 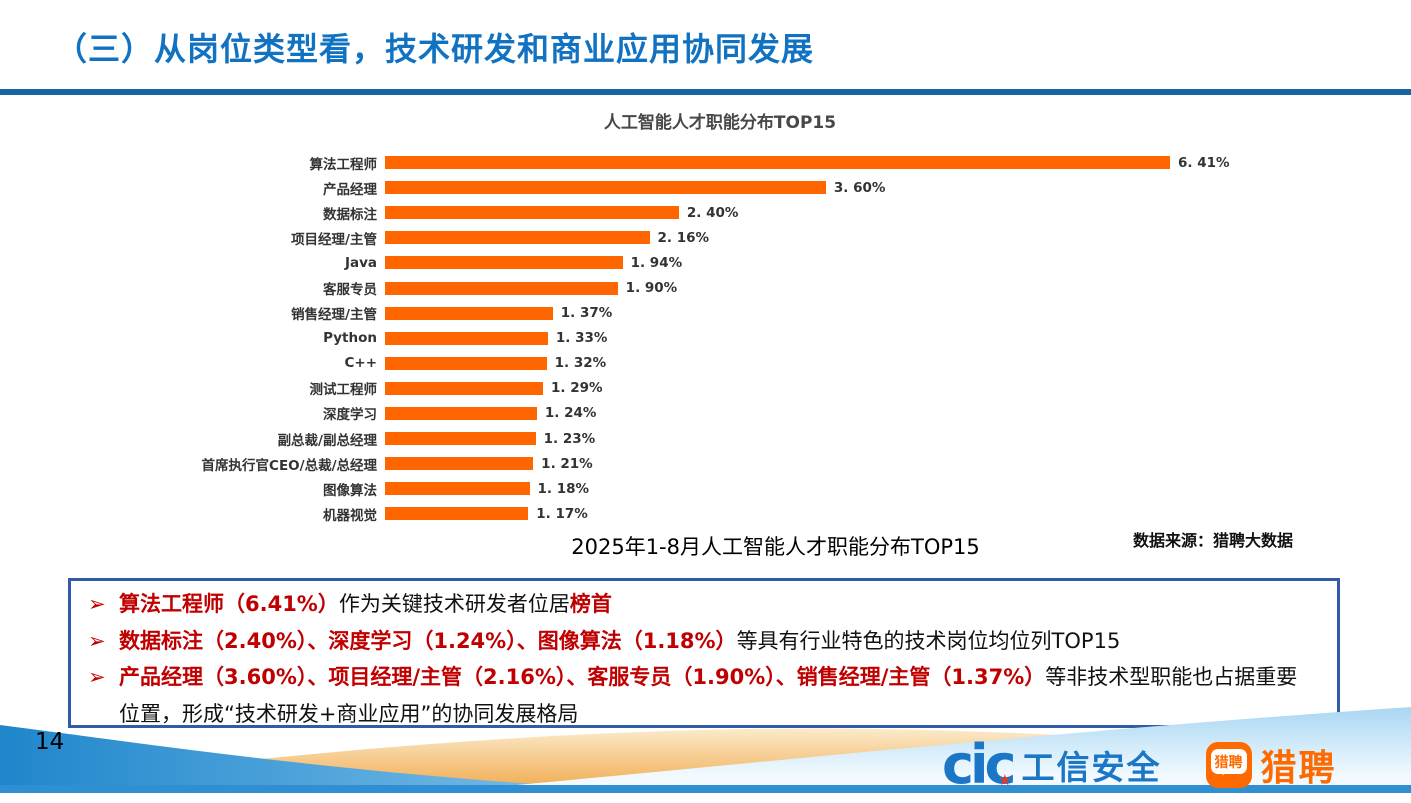 I want to click on bar-value-label: 1. 18%, so click(x=563, y=488).